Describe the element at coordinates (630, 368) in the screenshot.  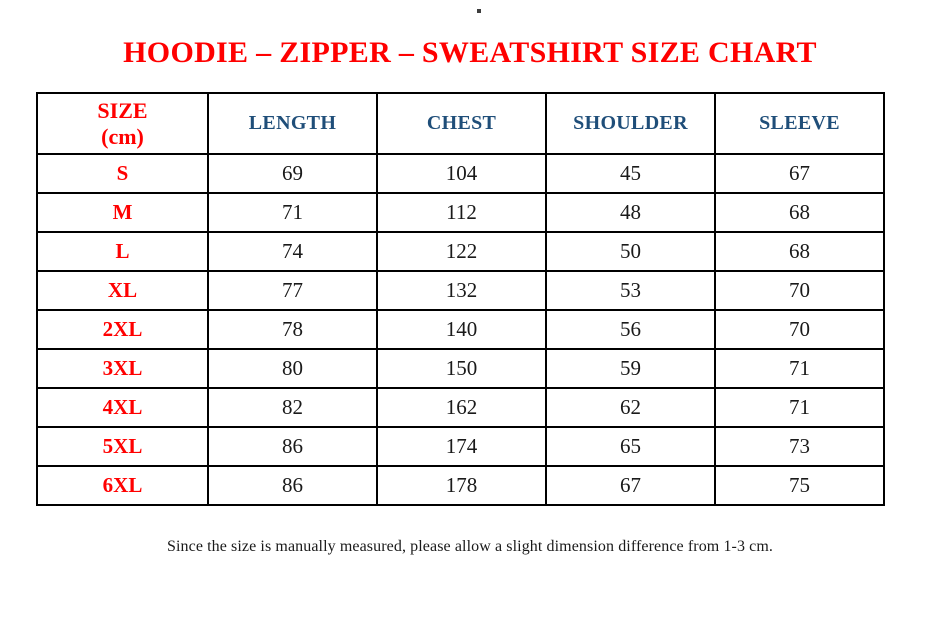
I see `shoulder-cell: 59` at that location.